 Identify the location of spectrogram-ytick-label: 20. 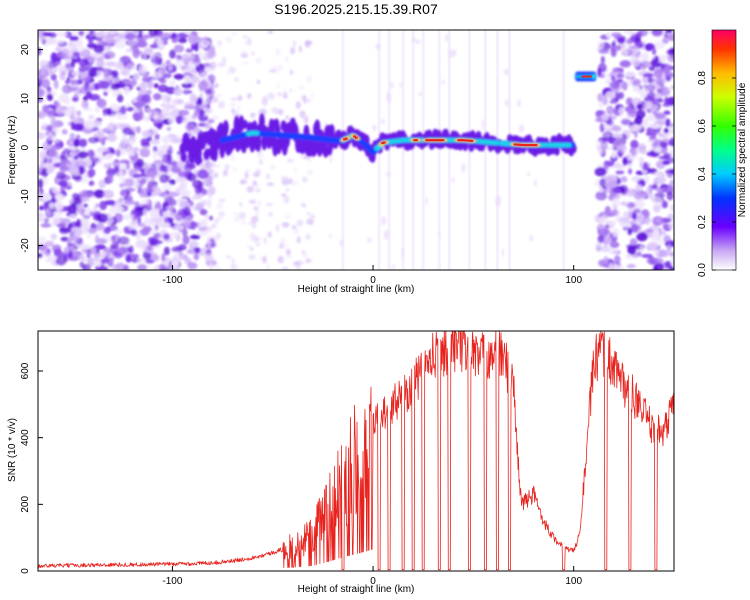
(25, 50).